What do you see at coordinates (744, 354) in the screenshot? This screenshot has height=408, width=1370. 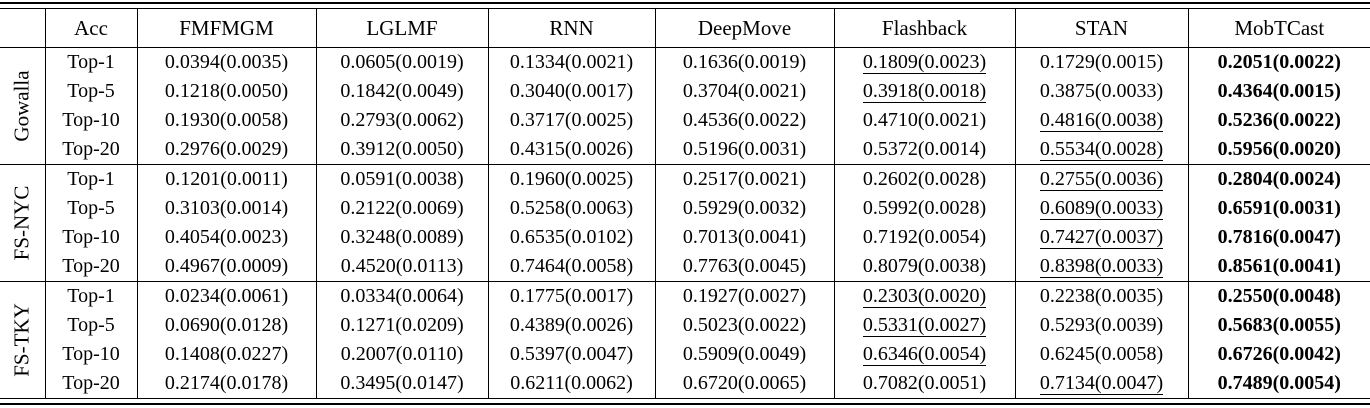 I see `value-cell: 0.5909(0.0049)` at bounding box center [744, 354].